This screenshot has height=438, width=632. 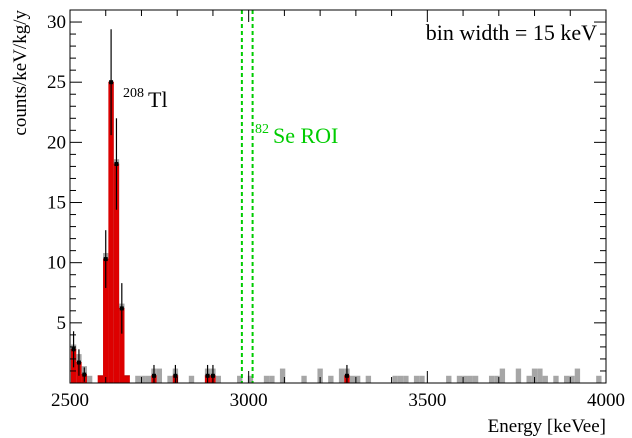 I want to click on y-axis-title: counts/keV/kg/y, so click(x=20, y=73).